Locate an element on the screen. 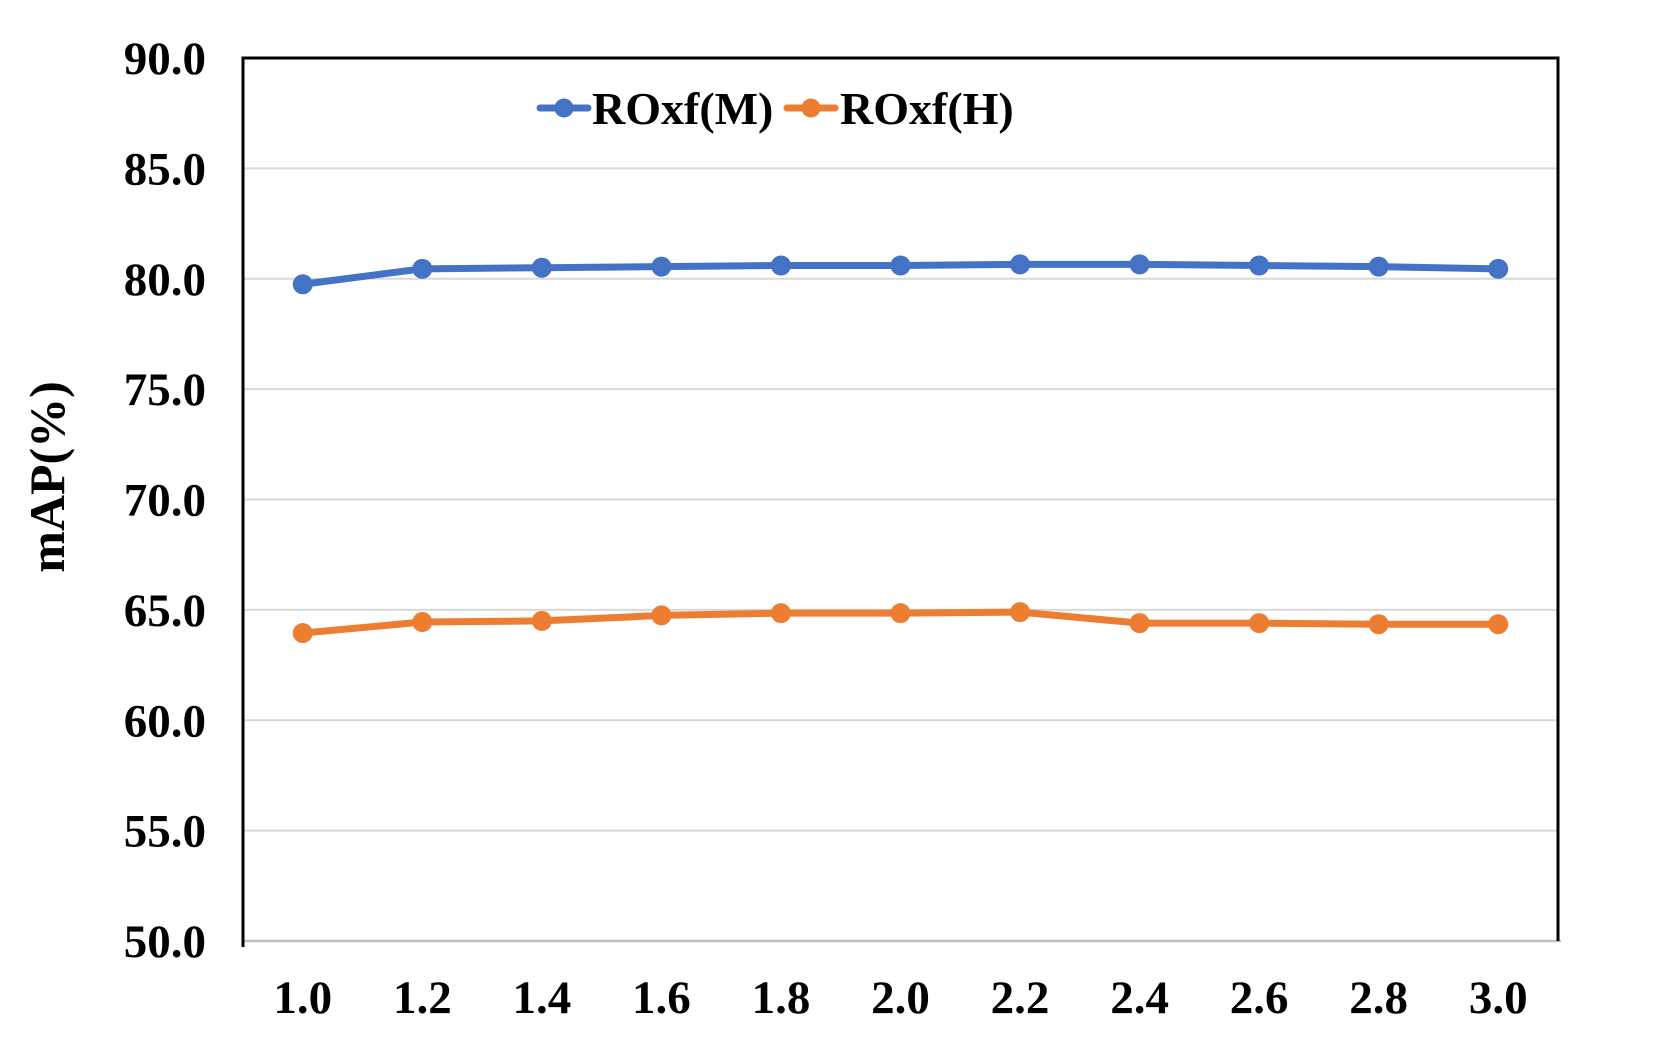 This screenshot has width=1662, height=1039. y-tick-label: 50.0 is located at coordinates (165, 942).